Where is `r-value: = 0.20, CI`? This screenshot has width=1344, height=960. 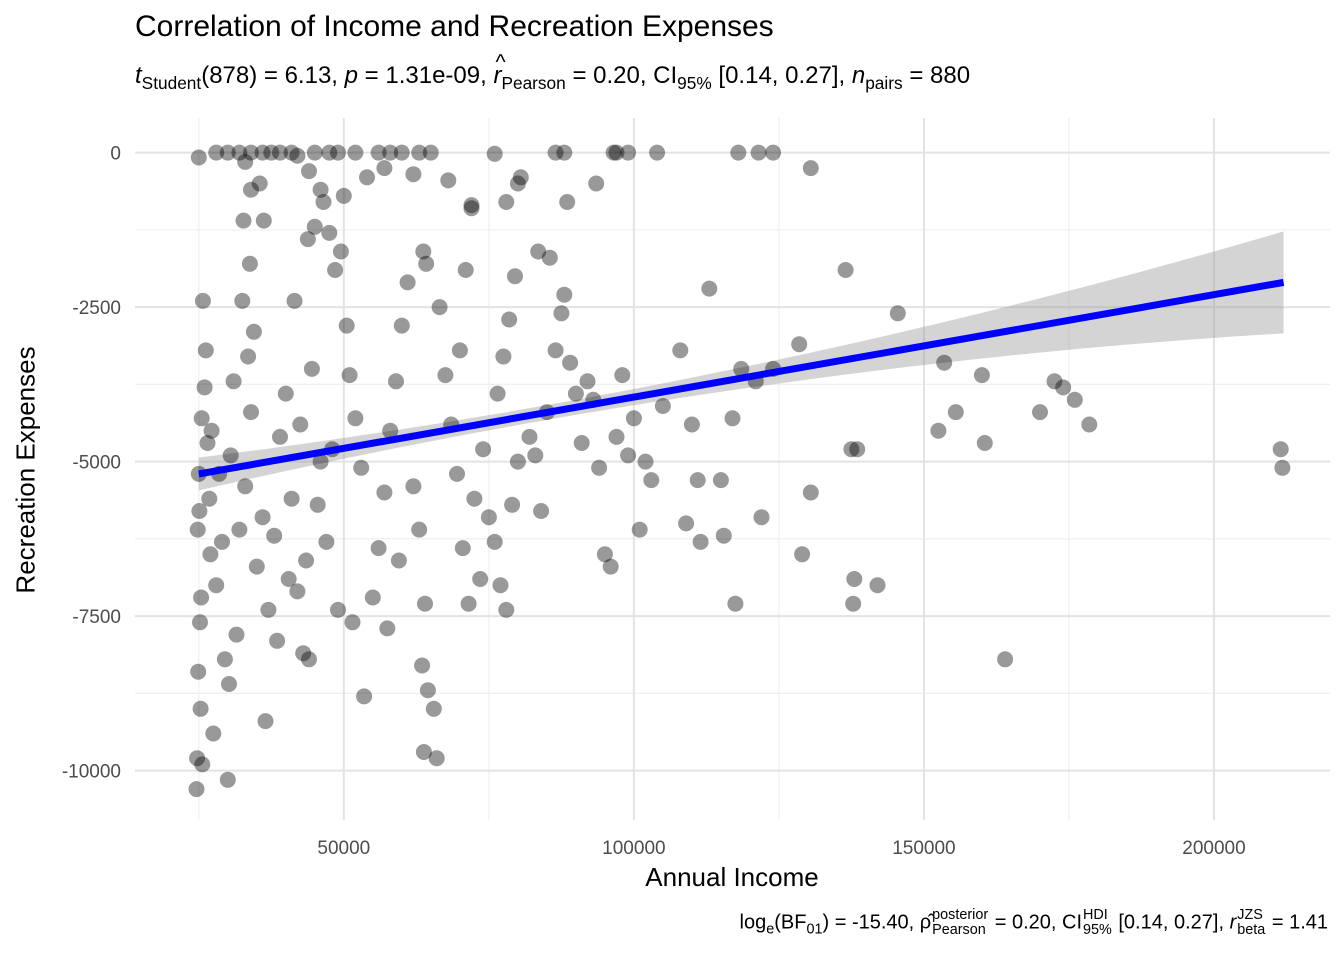
r-value: = 0.20, CI is located at coordinates (625, 75).